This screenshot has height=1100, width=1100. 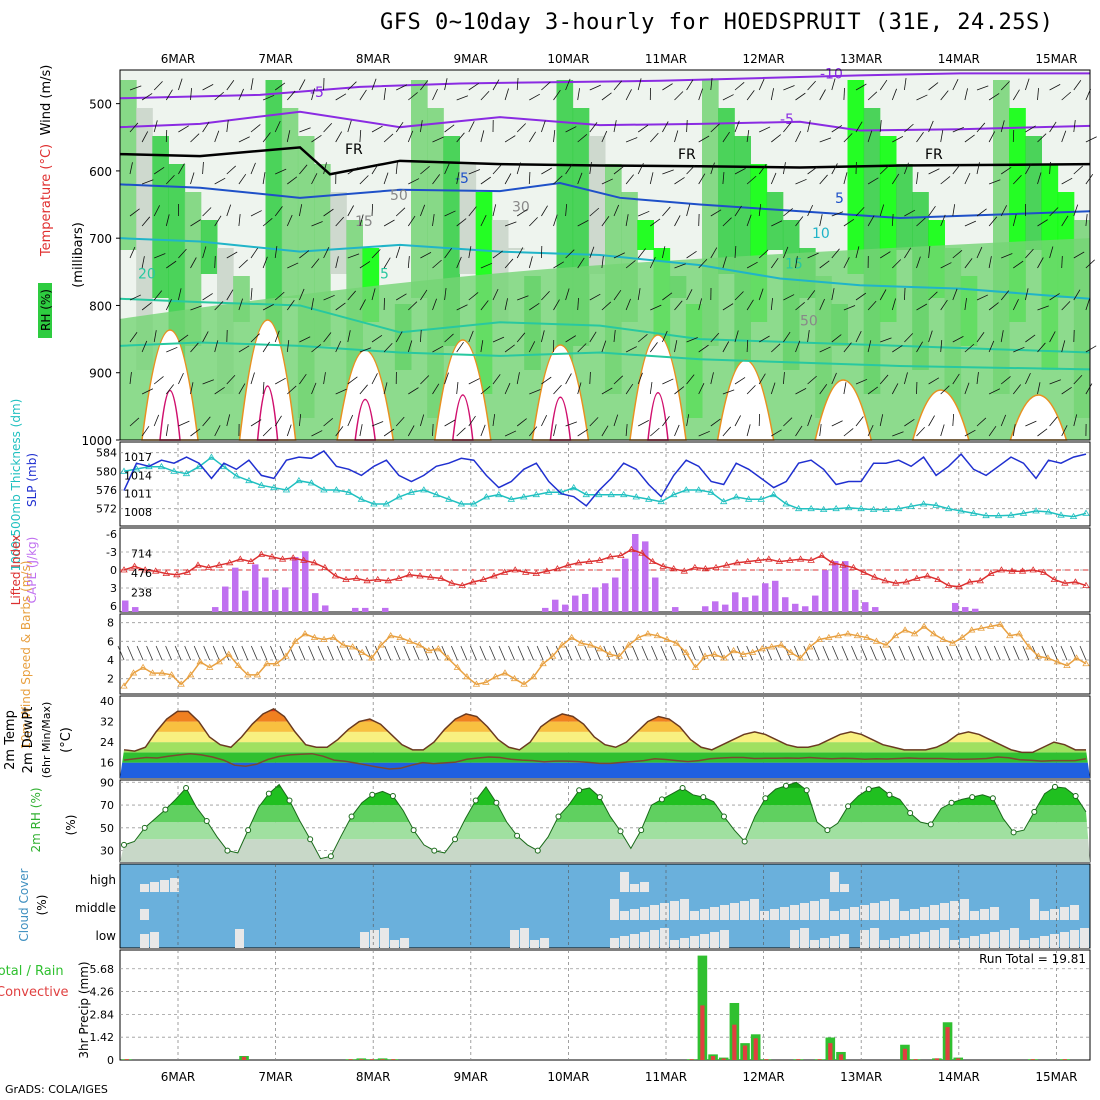 I want to click on day-label-top: 12MAR, so click(x=764, y=59).